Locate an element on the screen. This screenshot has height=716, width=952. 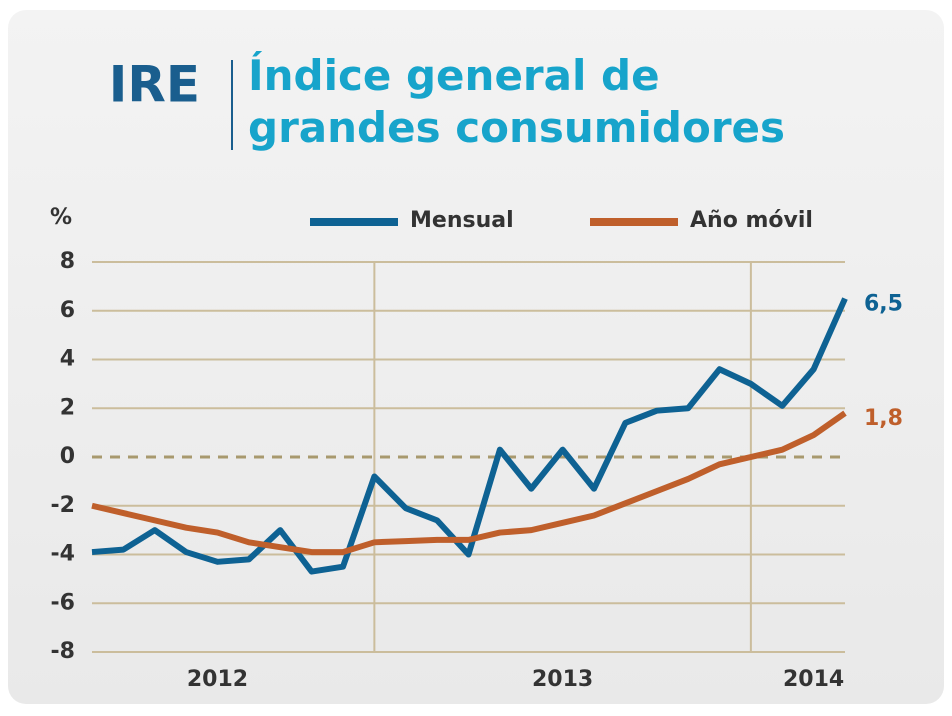
y-tick-label: 4 is located at coordinates (67, 359).